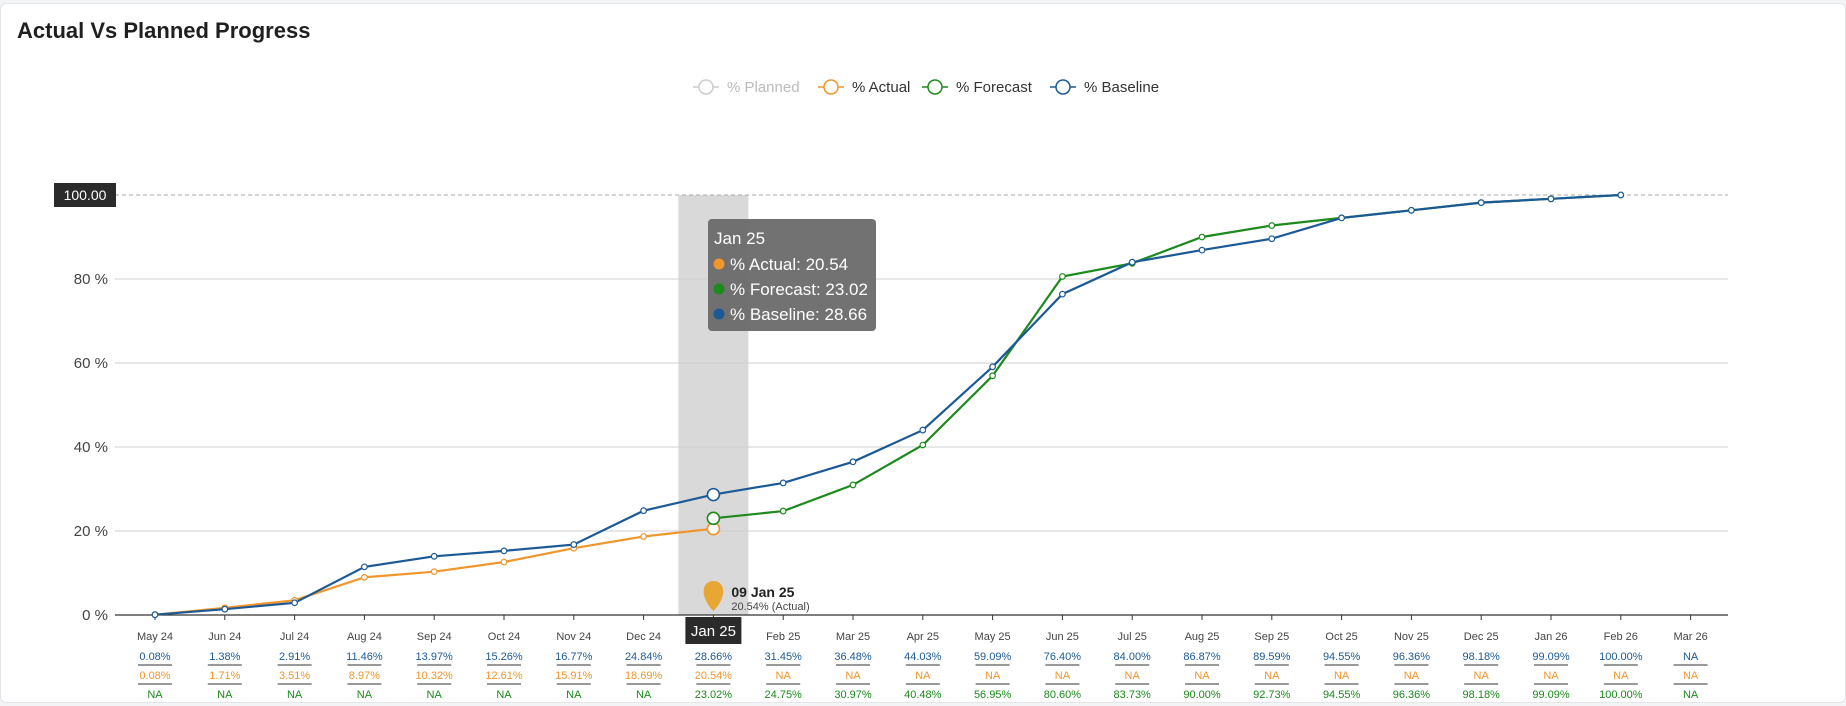  What do you see at coordinates (994, 87) in the screenshot?
I see `legend-forecast-label: % Forecast` at bounding box center [994, 87].